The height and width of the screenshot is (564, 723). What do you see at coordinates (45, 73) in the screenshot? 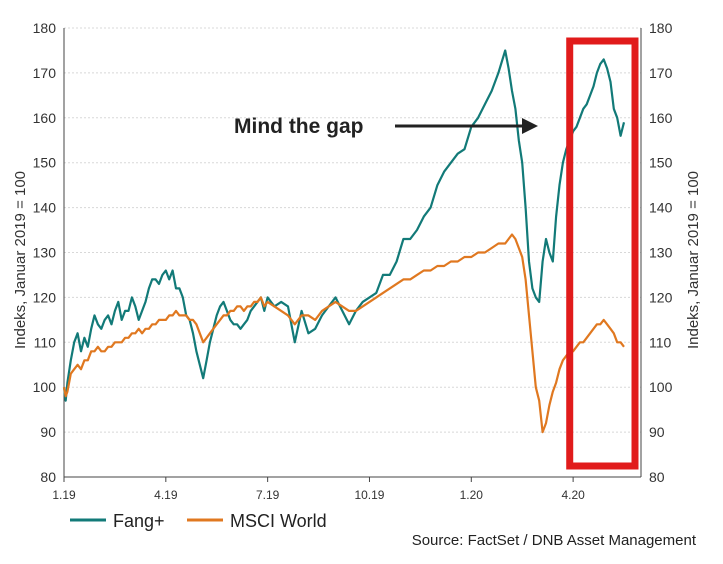
I see `y-tick-label-left: 170` at bounding box center [45, 73].